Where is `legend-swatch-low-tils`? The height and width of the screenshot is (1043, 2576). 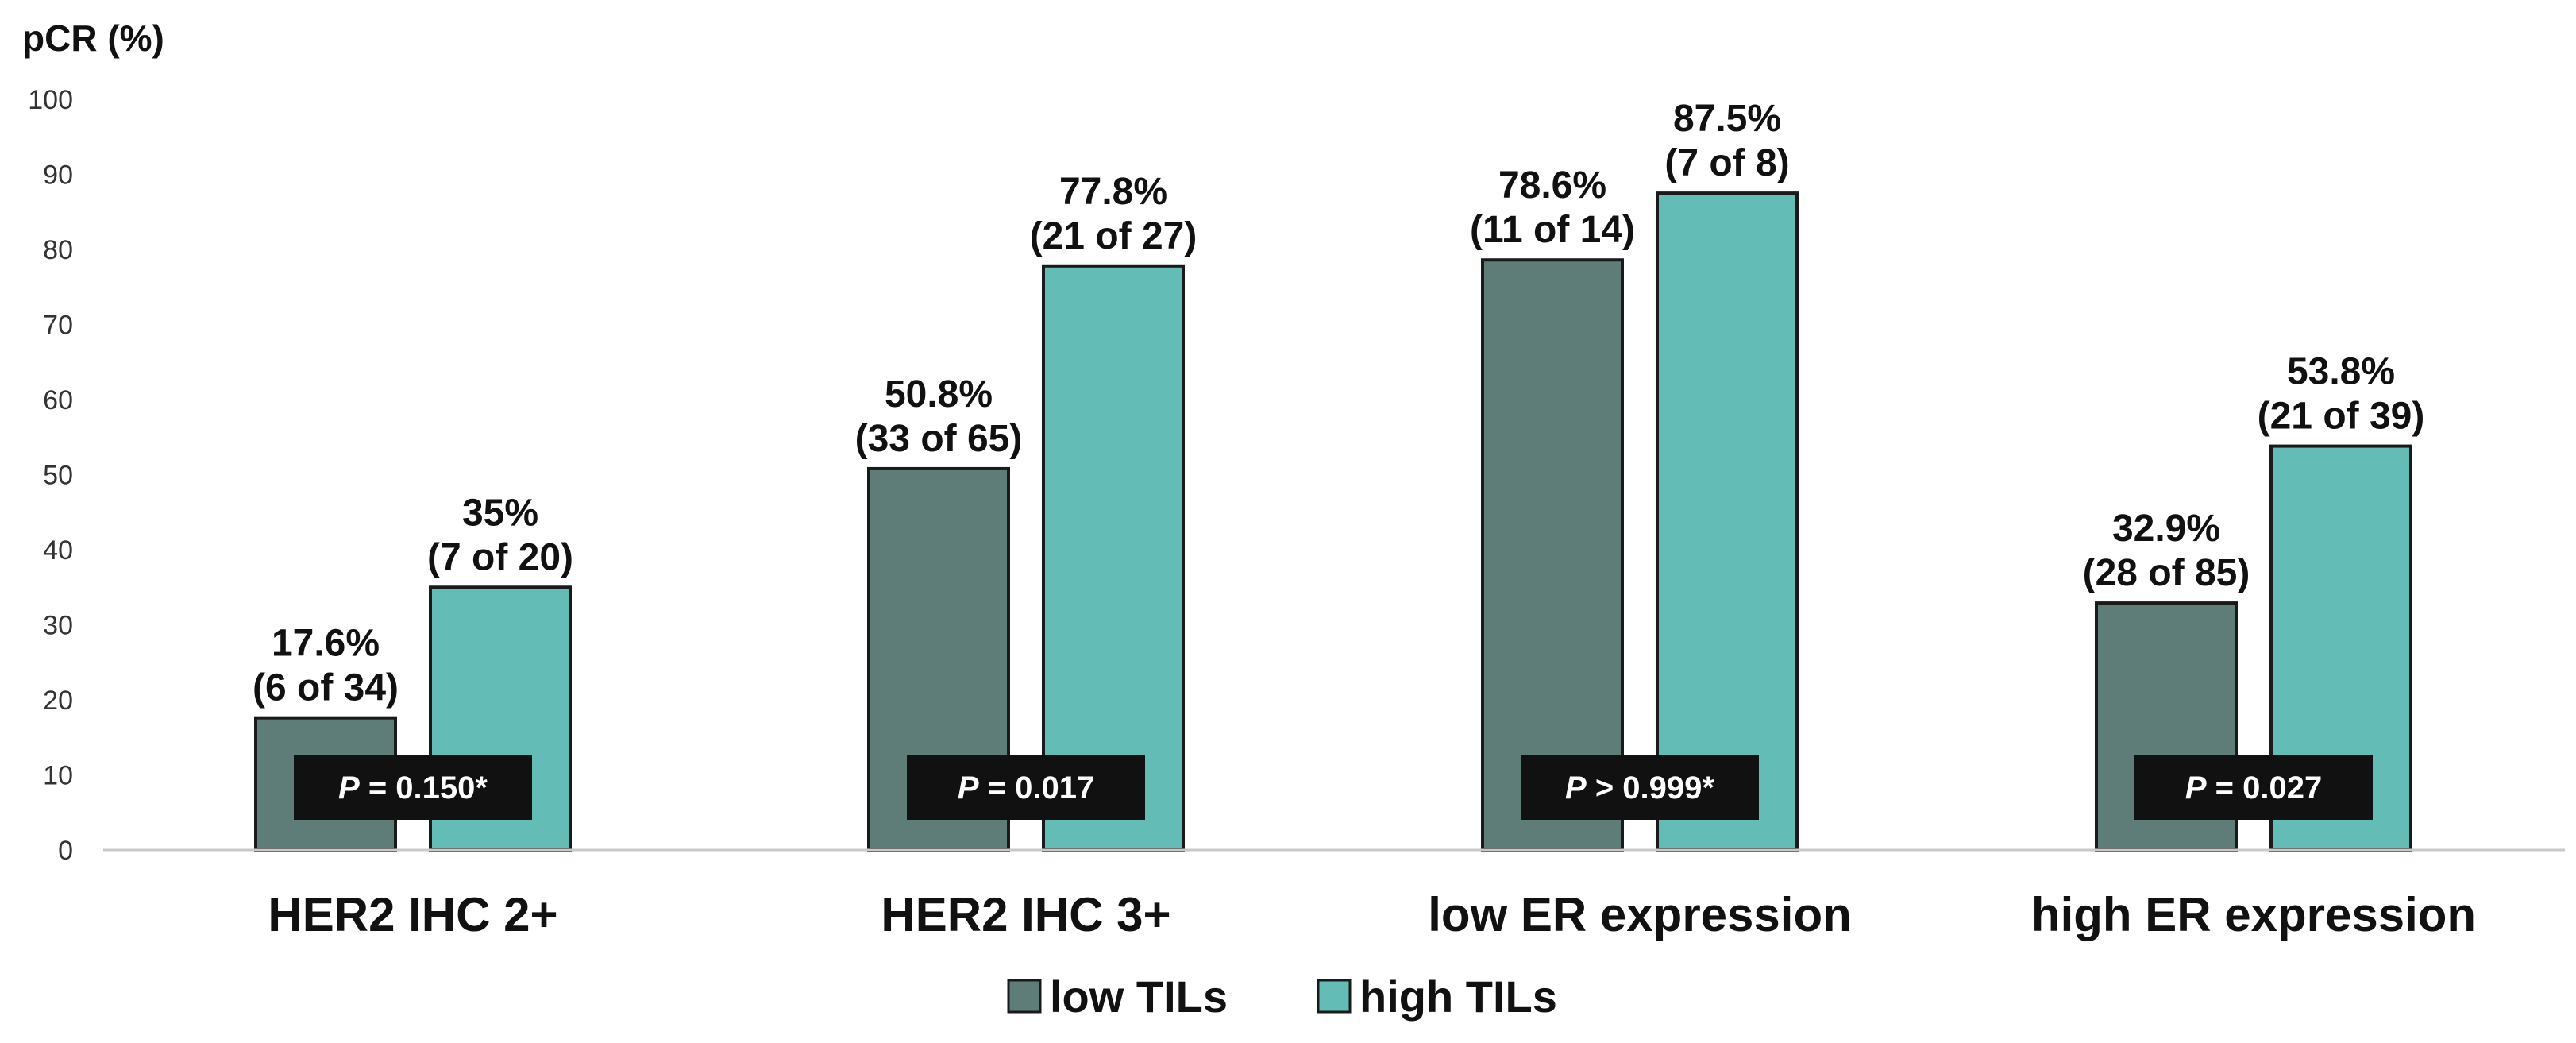 legend-swatch-low-tils is located at coordinates (1024, 996).